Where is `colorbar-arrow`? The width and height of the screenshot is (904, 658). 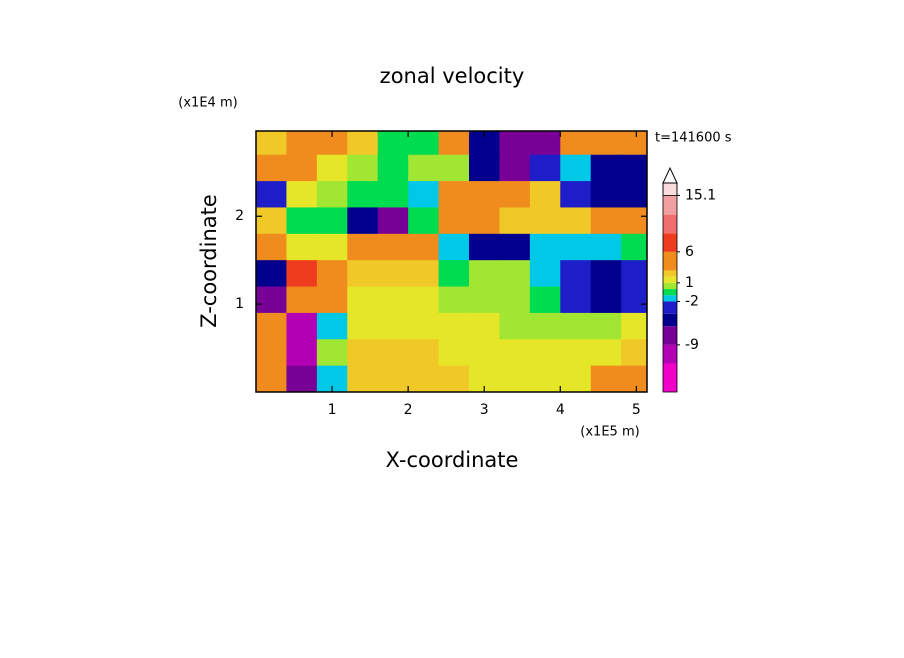 colorbar-arrow is located at coordinates (670, 175).